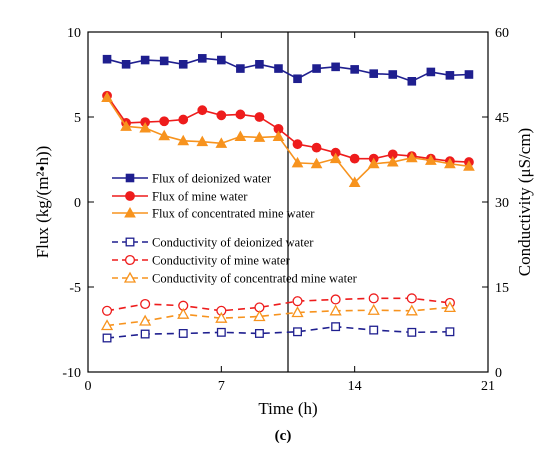 The image size is (550, 452). Describe the element at coordinates (180, 197) in the screenshot. I see `legend-entry: Flux of mine water` at that location.